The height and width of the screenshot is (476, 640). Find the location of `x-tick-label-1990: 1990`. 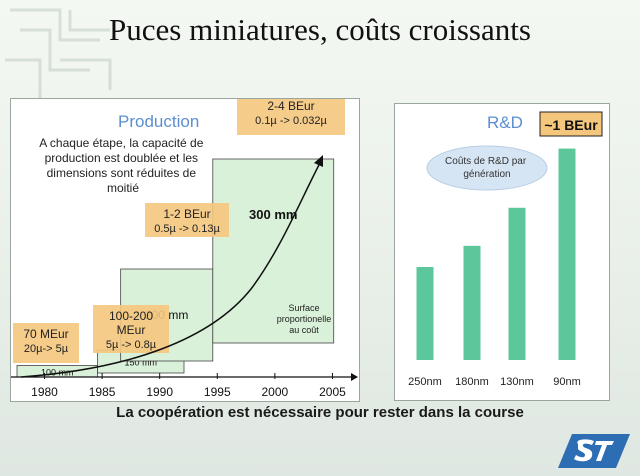

x-tick-label-1990: 1990 is located at coordinates (159, 392).